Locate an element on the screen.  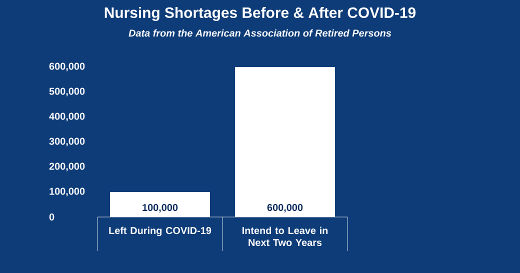
chart-title: Nursing Shortages Before & After COVID-19 is located at coordinates (260, 14).